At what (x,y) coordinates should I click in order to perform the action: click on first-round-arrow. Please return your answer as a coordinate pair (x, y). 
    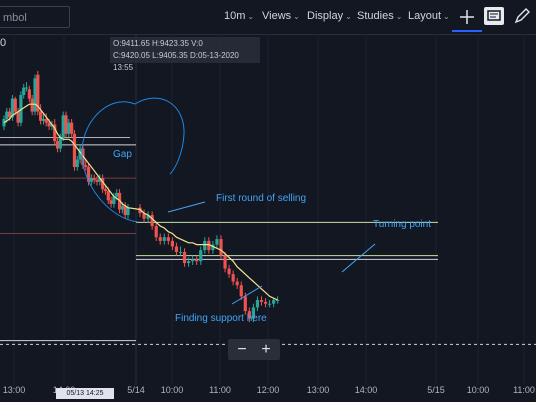
    Looking at the image, I should click on (186, 207).